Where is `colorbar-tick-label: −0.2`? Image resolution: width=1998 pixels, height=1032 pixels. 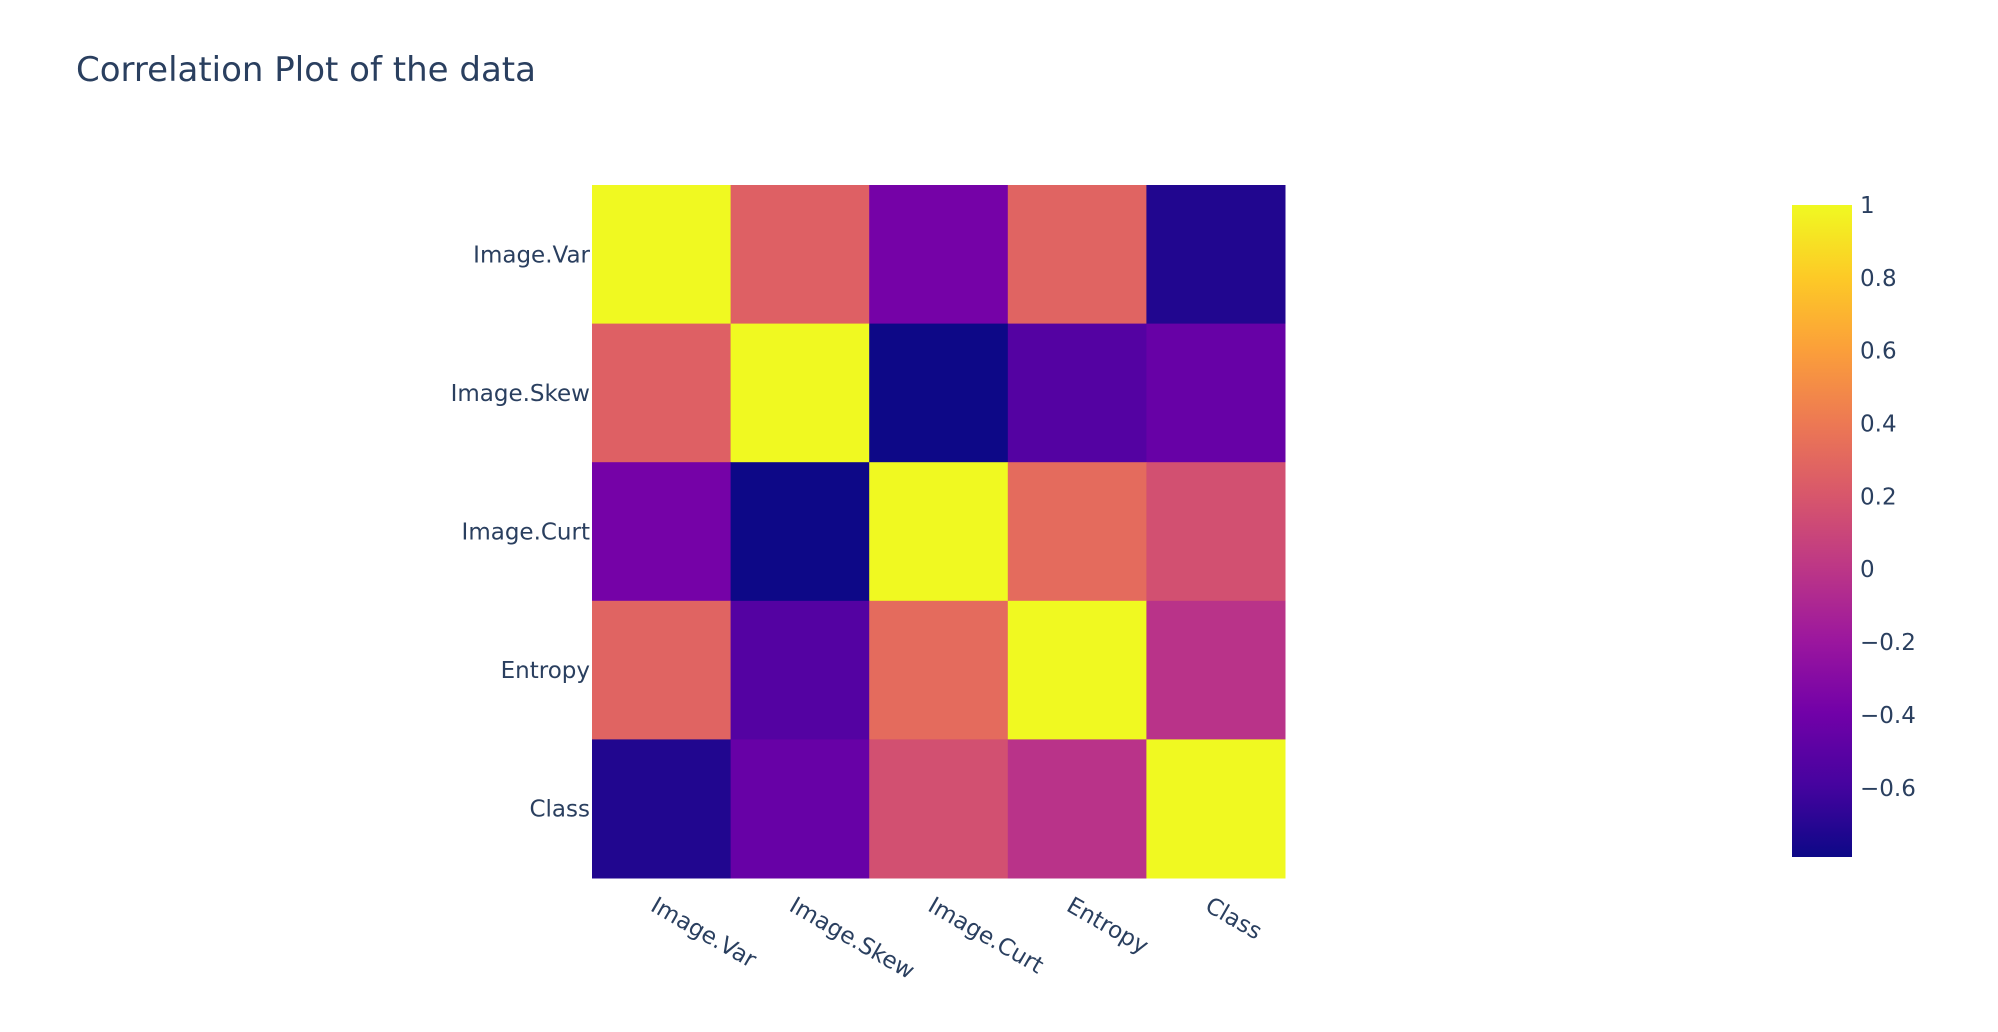 colorbar-tick-label: −0.2 is located at coordinates (1888, 643).